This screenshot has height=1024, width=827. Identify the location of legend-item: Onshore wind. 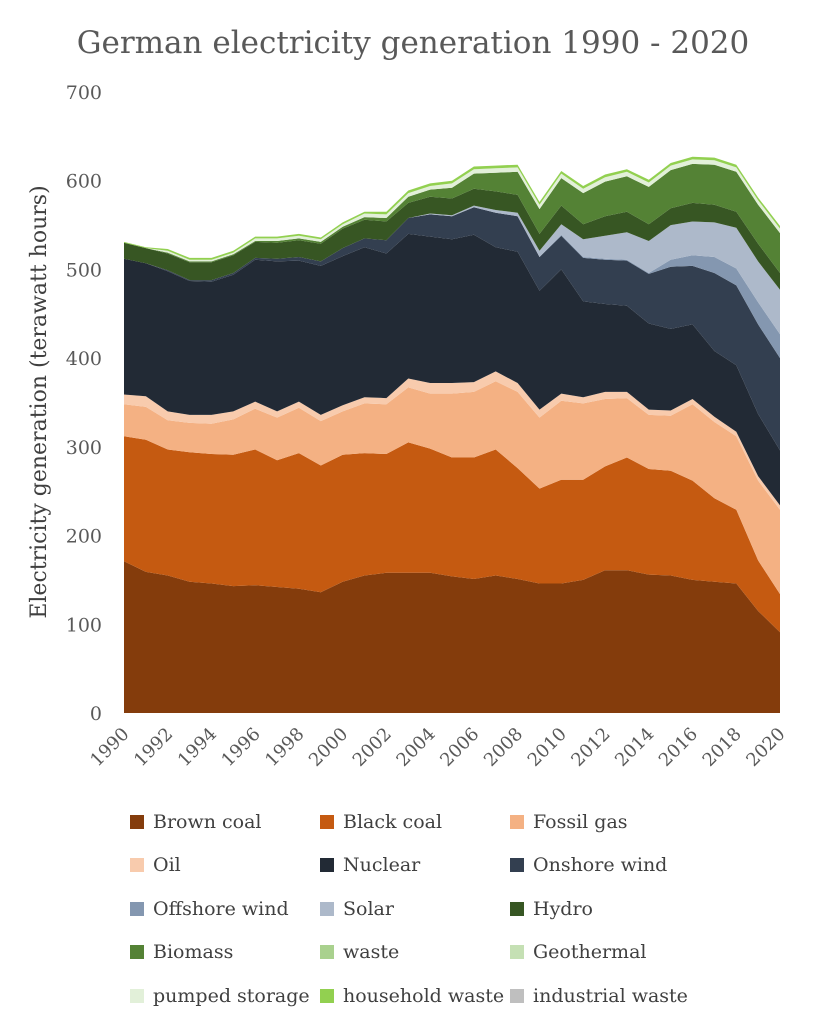
(605, 865).